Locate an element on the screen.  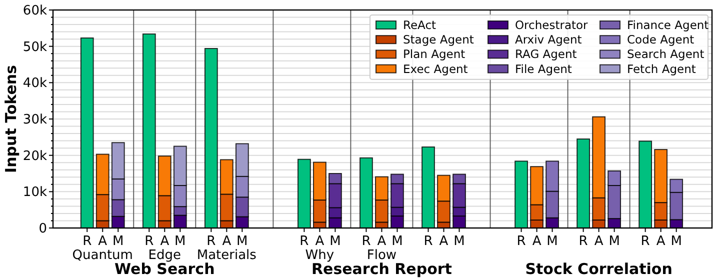
y-tick-label: 40k is located at coordinates (35, 84).